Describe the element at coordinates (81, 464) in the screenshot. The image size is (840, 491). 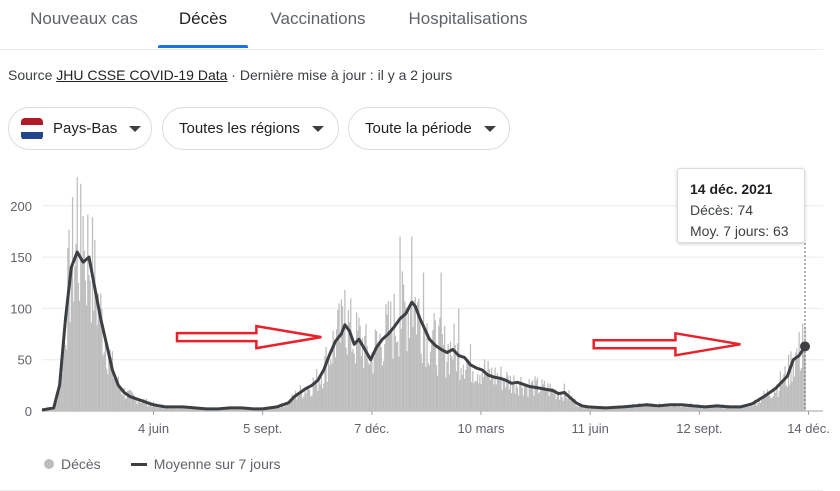
I see `legend-bars-label: Décès` at that location.